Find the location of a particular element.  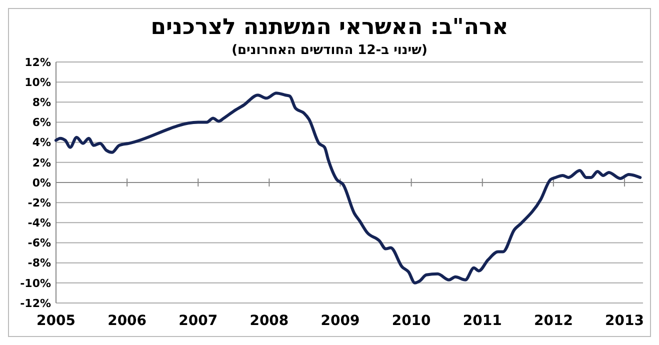

y-tick-label: -2% is located at coordinates (39, 203).